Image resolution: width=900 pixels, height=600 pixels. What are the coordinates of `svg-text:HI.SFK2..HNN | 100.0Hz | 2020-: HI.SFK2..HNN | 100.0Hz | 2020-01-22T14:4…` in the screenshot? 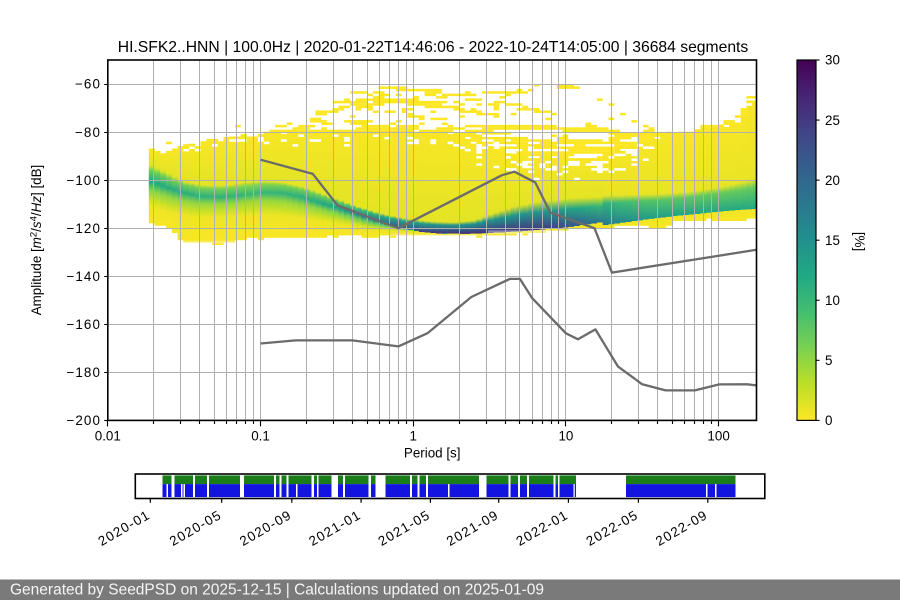 It's located at (433, 47).